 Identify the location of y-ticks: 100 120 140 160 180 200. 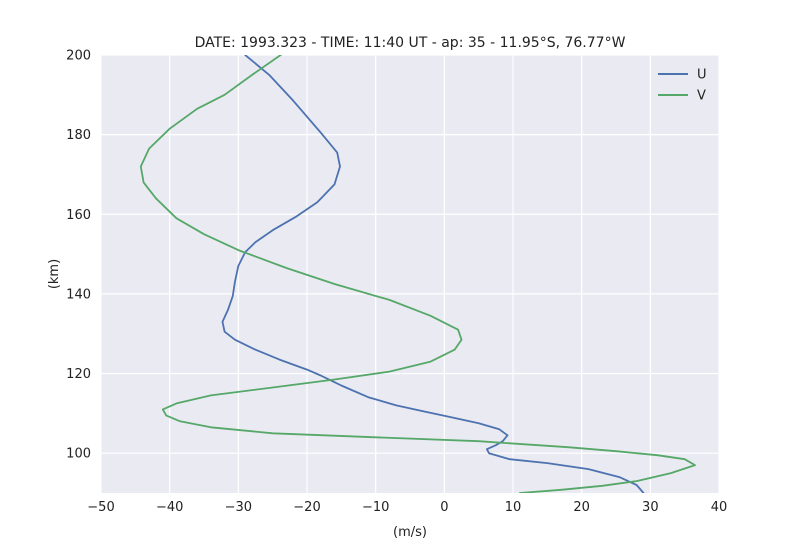
(78, 255).